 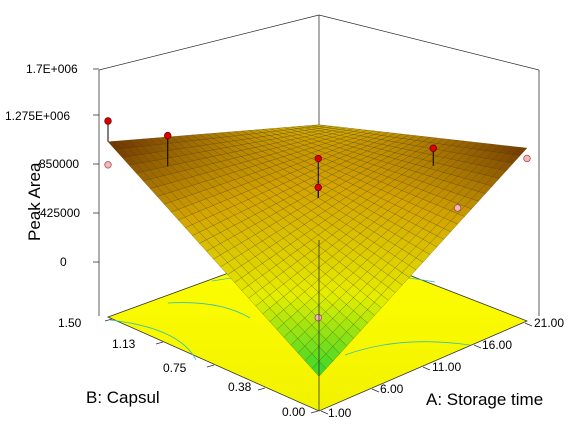 What do you see at coordinates (37, 116) in the screenshot?
I see `z-tick-label: 1.275E+006` at bounding box center [37, 116].